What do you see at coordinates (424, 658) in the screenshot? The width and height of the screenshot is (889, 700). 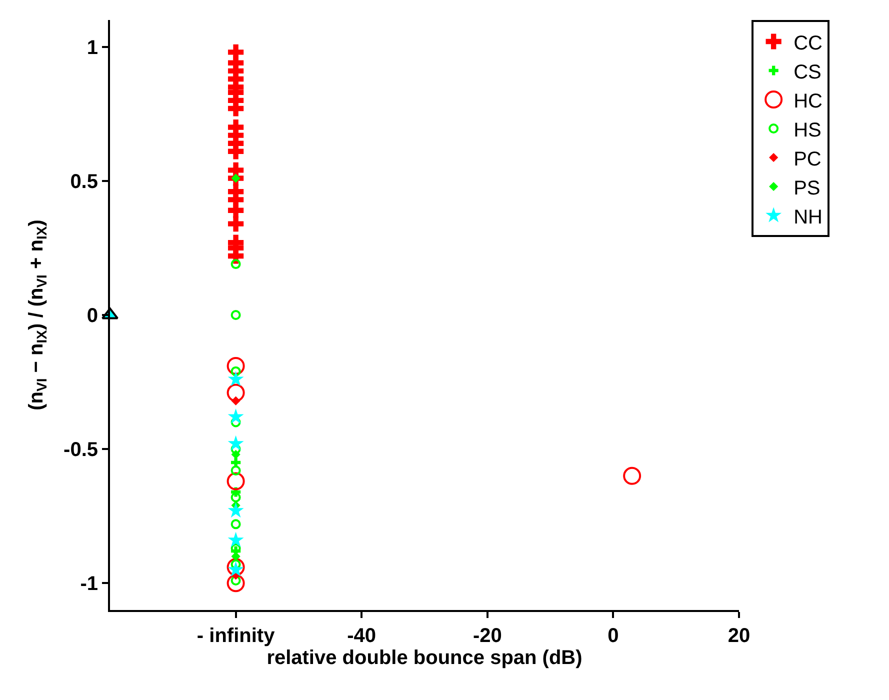 I see `x-axis-title: relative double bounce span (dB)` at bounding box center [424, 658].